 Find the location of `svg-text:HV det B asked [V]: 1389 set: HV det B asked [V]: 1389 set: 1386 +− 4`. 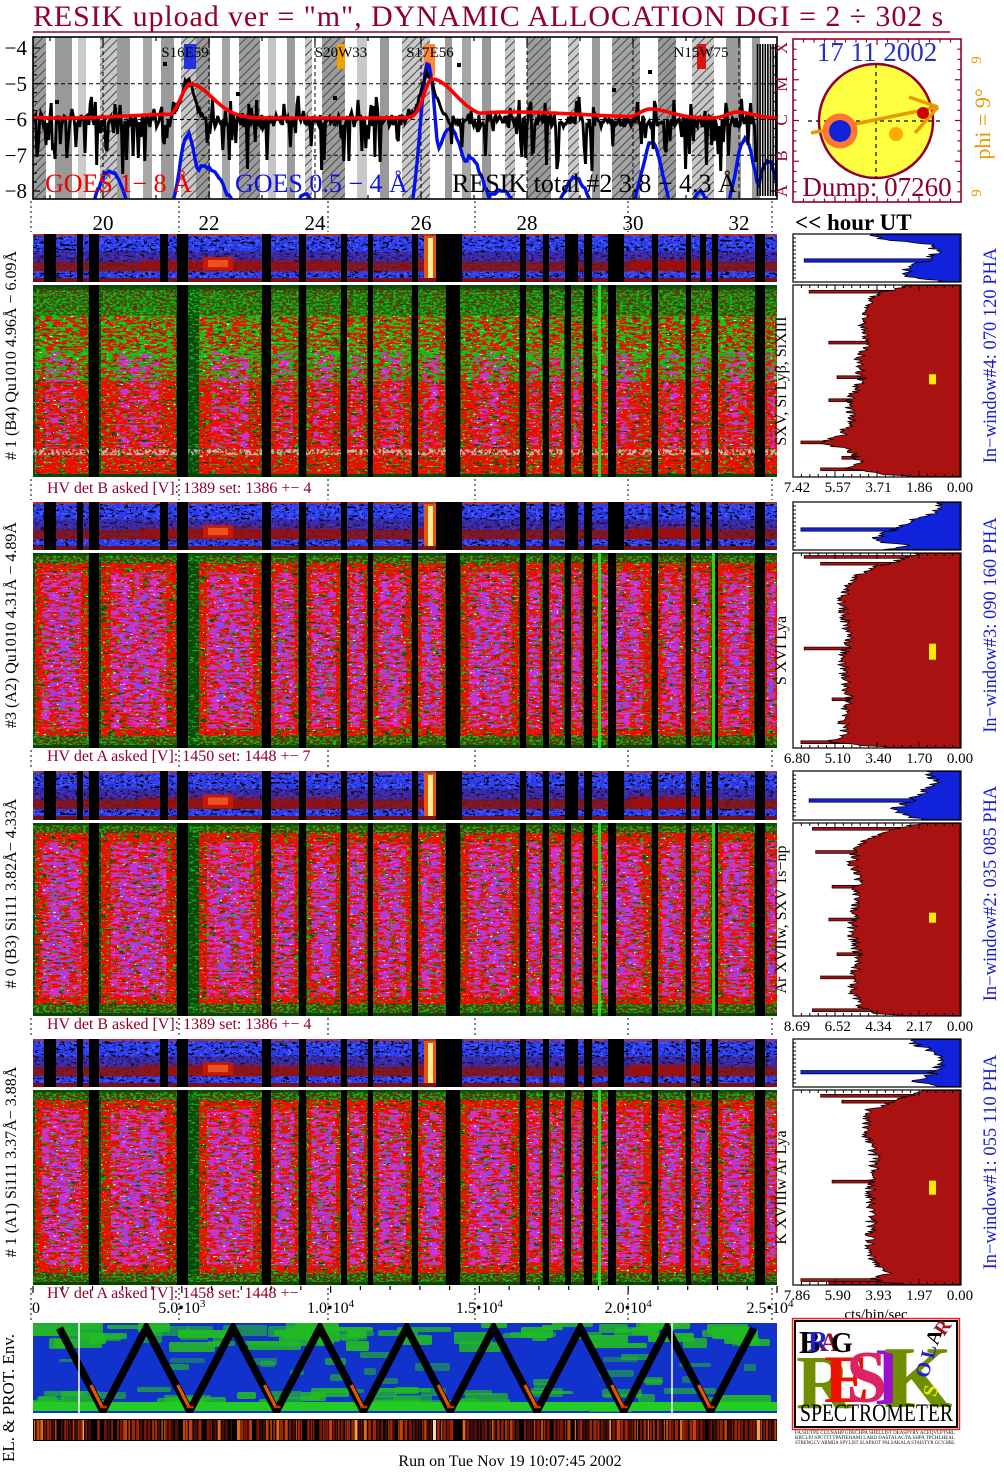

svg-text:HV det B asked [V]: 1389 set: HV det B asked [V]: 1389 set: 1386 +− 4 is located at coordinates (179, 488).